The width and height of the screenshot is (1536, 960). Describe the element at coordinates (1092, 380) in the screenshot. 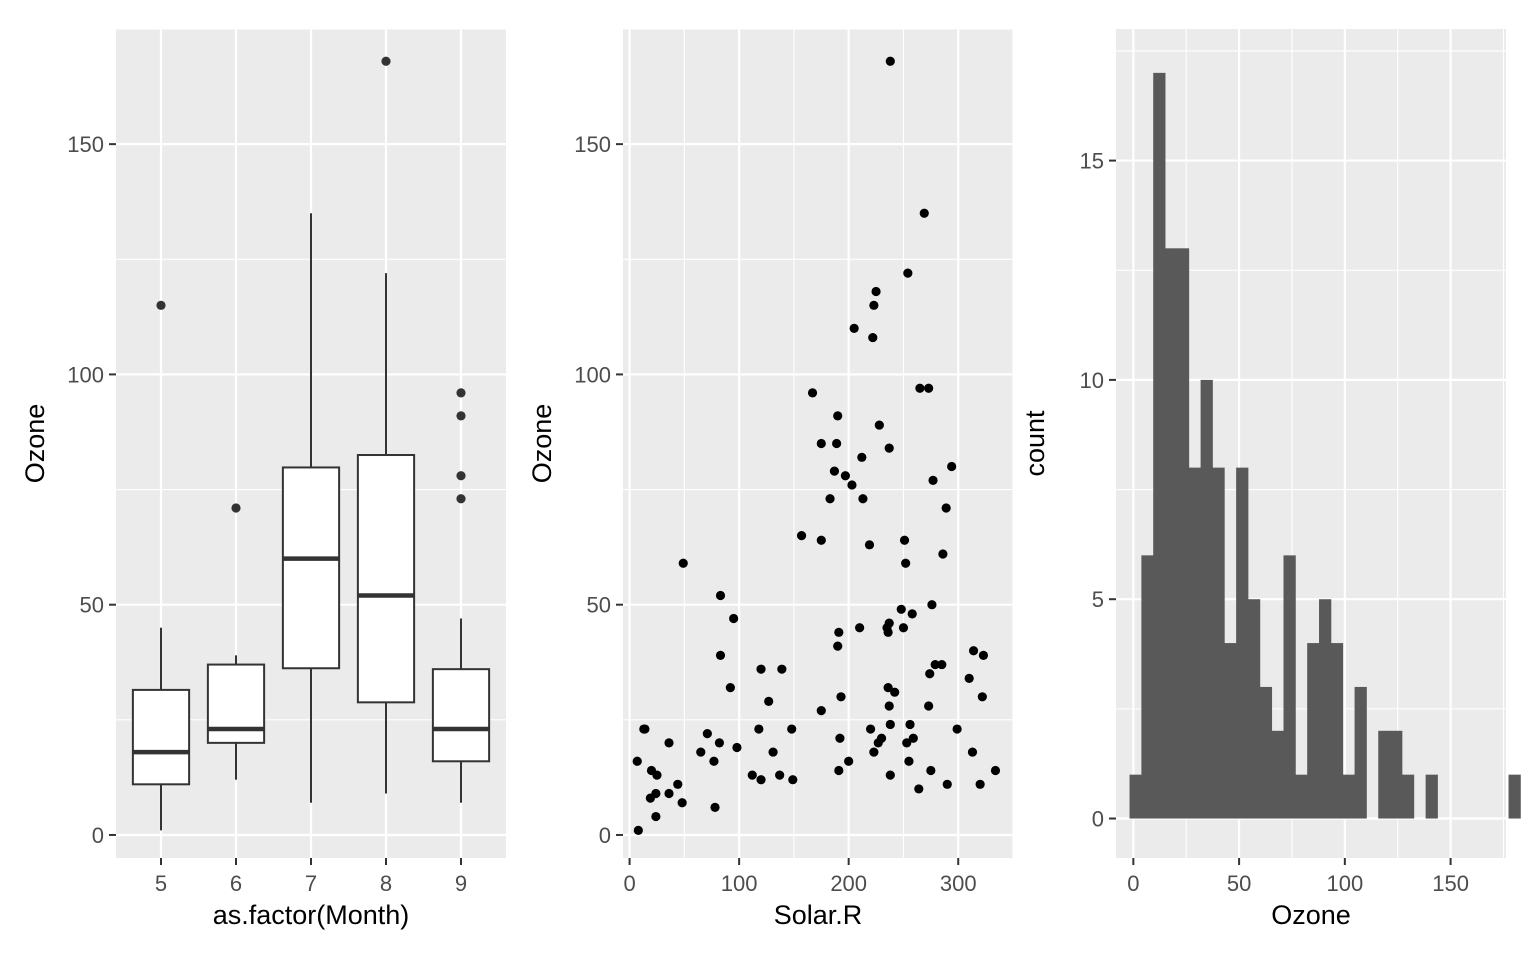

I see `y-tick-label: 10` at that location.